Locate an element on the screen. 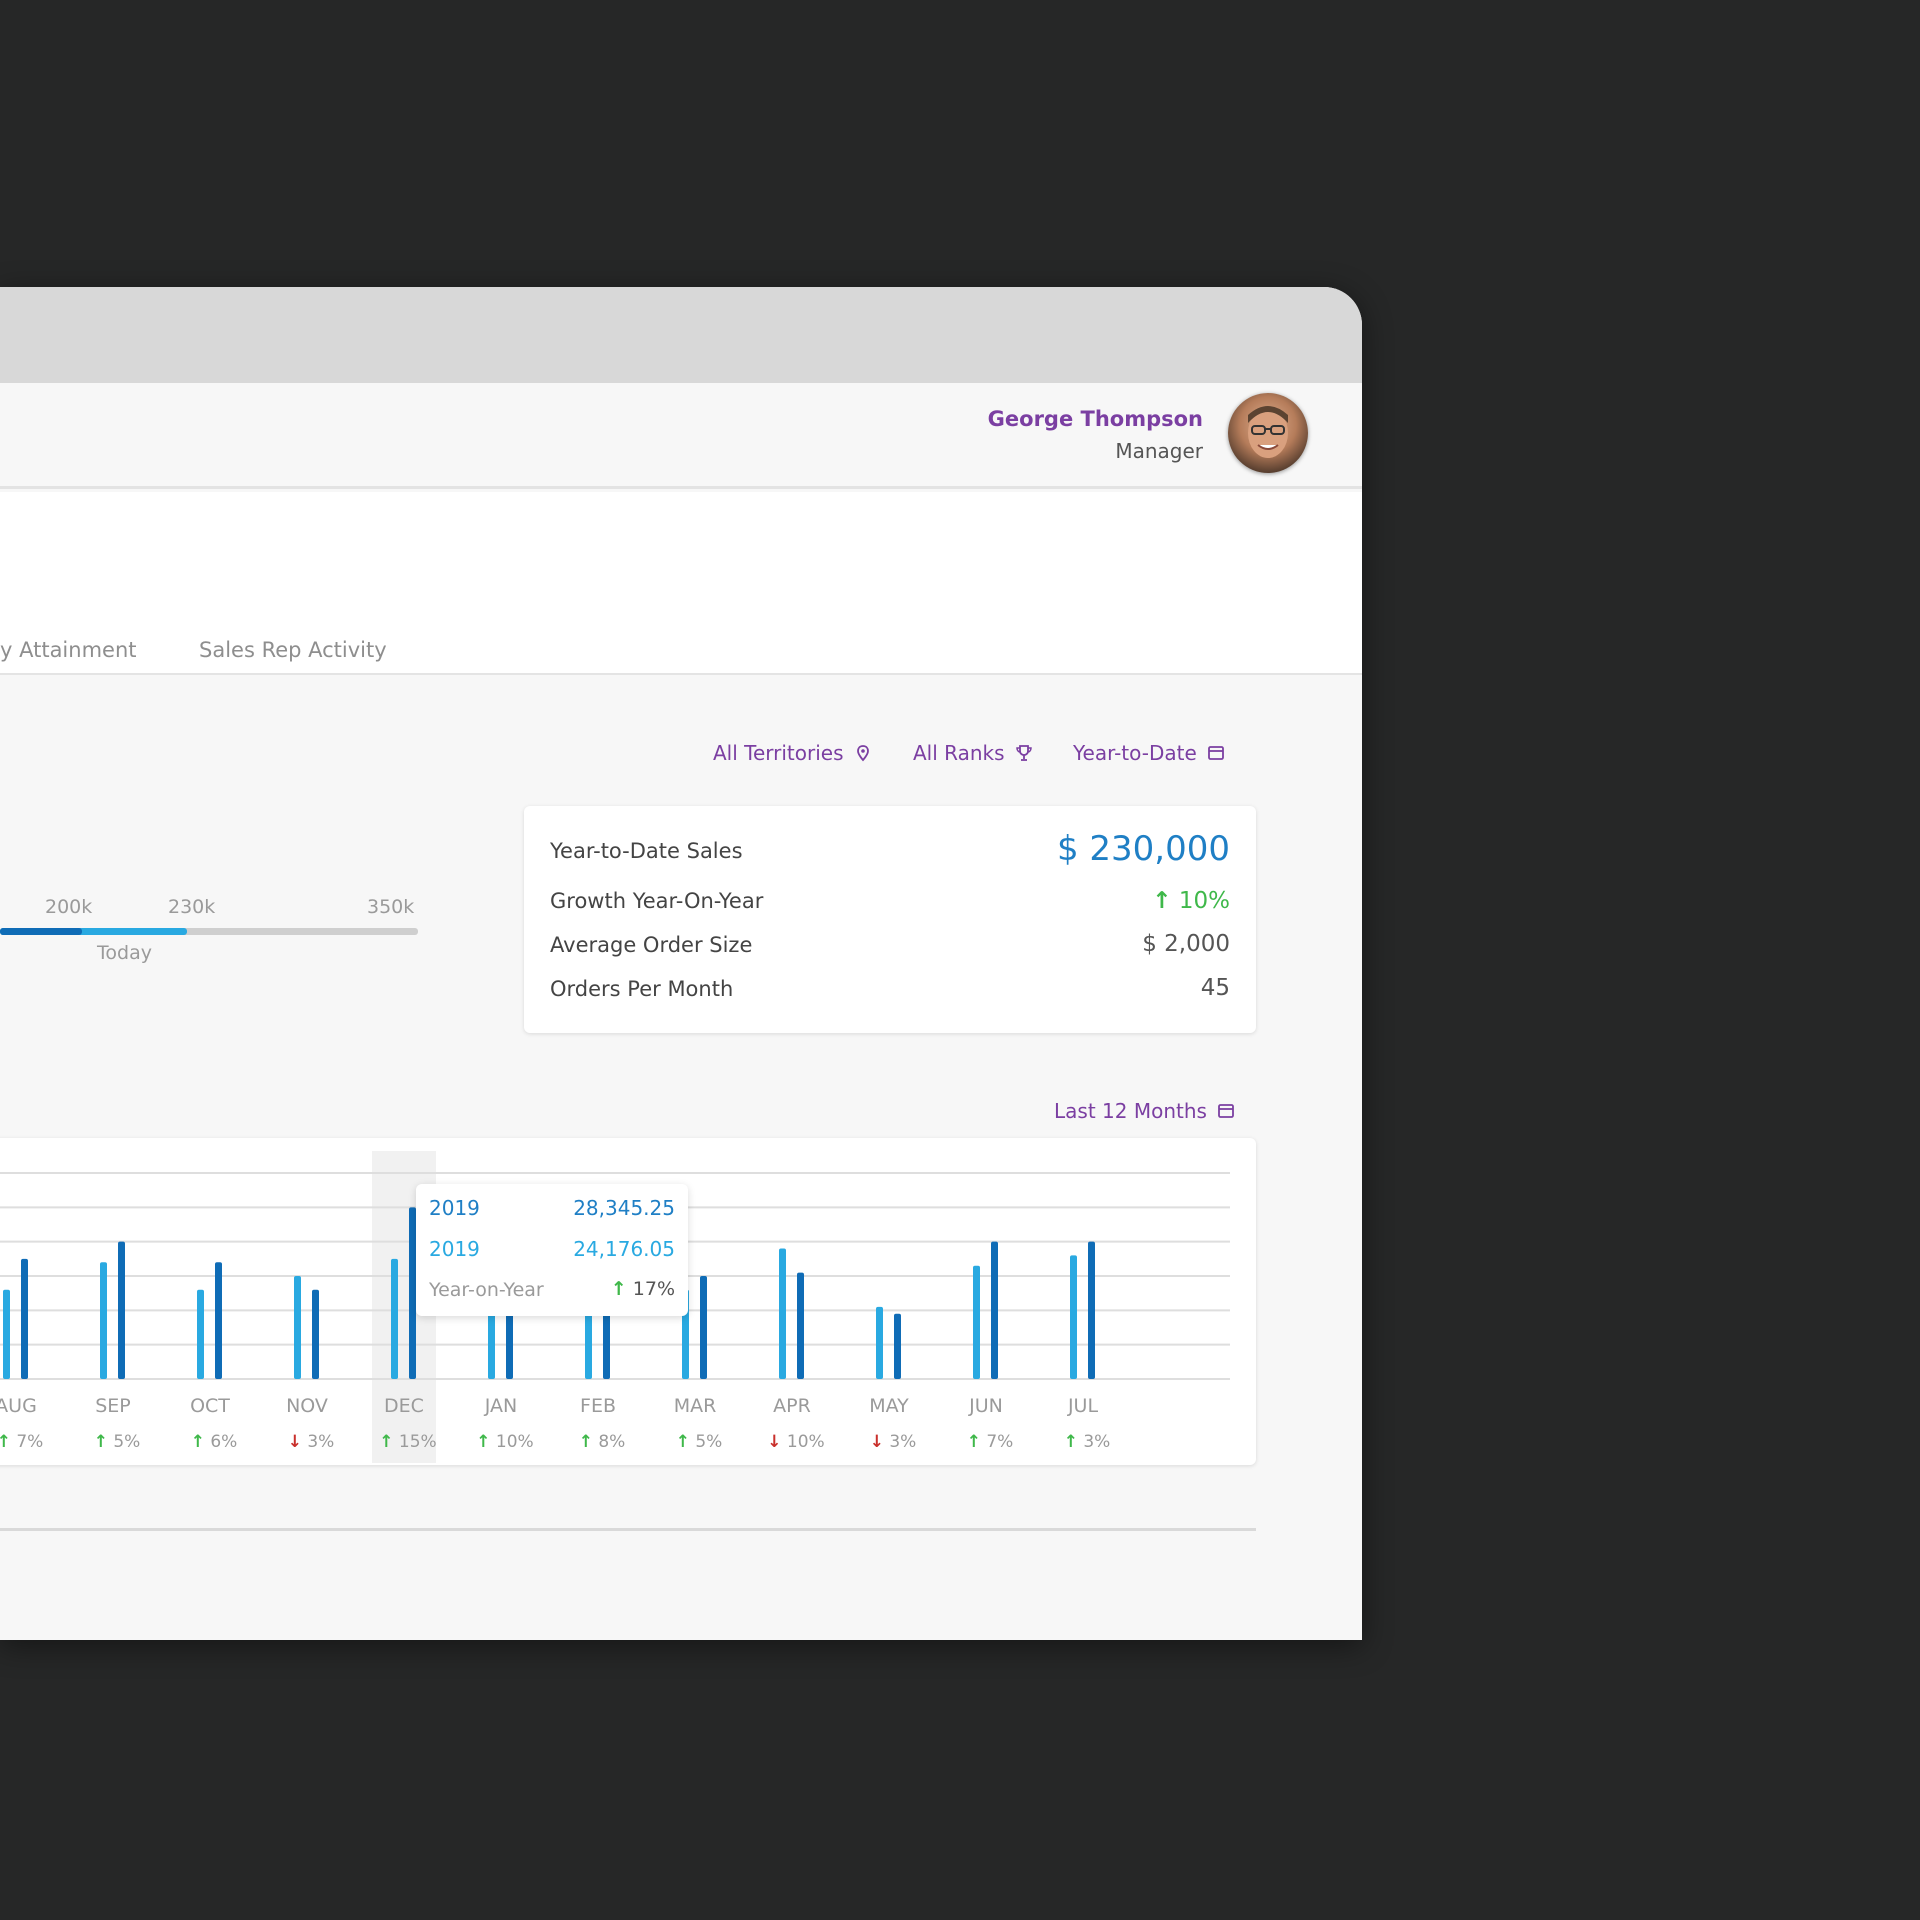 The height and width of the screenshot is (1920, 1920). progress-tick-200k: 200k is located at coordinates (69, 907).